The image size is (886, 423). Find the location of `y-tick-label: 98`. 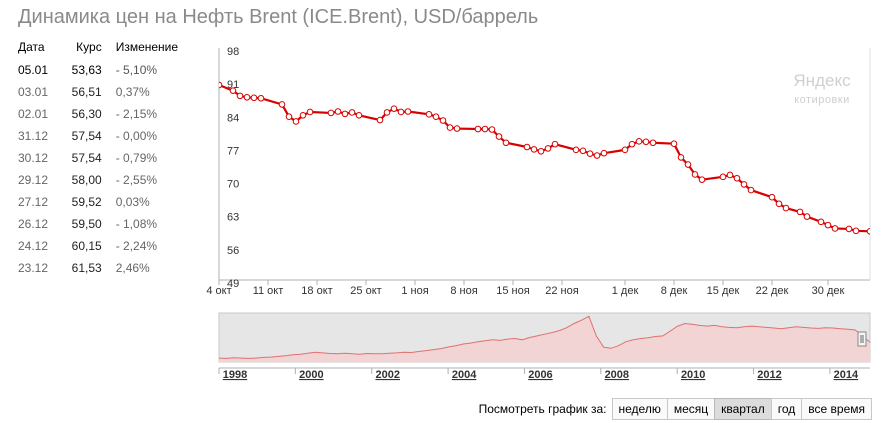

y-tick-label: 98 is located at coordinates (233, 52).